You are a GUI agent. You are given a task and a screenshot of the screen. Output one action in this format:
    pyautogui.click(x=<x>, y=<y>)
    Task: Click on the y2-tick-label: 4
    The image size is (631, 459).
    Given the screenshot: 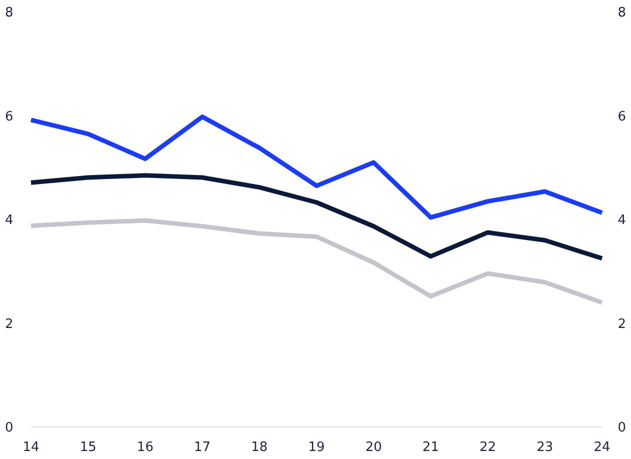 What is the action you would take?
    pyautogui.click(x=622, y=220)
    